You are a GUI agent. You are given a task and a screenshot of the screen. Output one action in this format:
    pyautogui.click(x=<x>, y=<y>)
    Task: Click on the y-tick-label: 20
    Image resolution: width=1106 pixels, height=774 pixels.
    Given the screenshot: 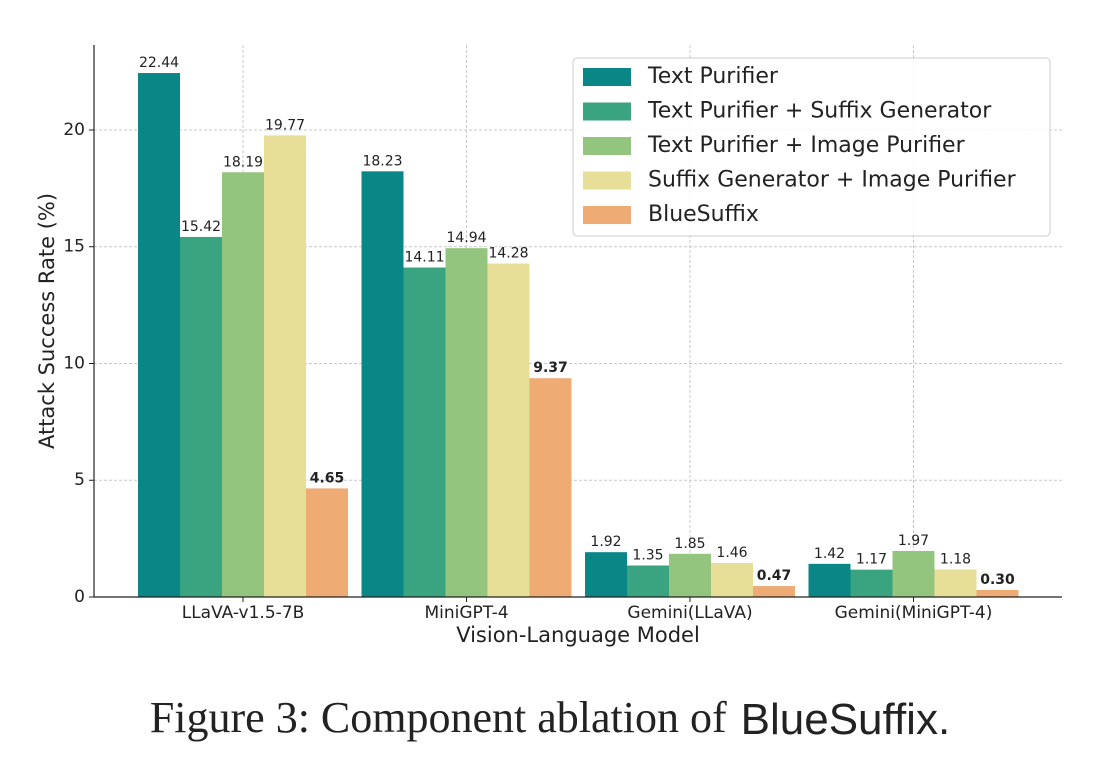 What is the action you would take?
    pyautogui.click(x=74, y=130)
    